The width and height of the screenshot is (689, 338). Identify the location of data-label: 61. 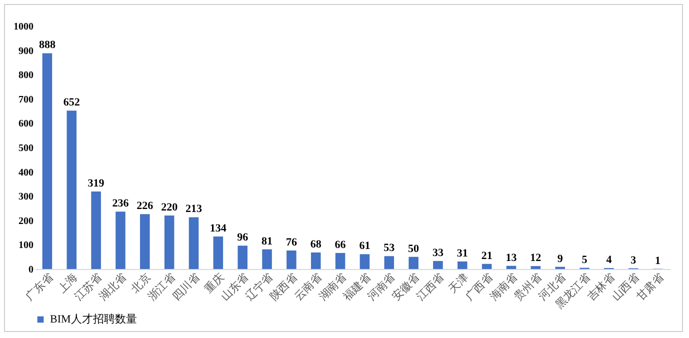
(364, 246).